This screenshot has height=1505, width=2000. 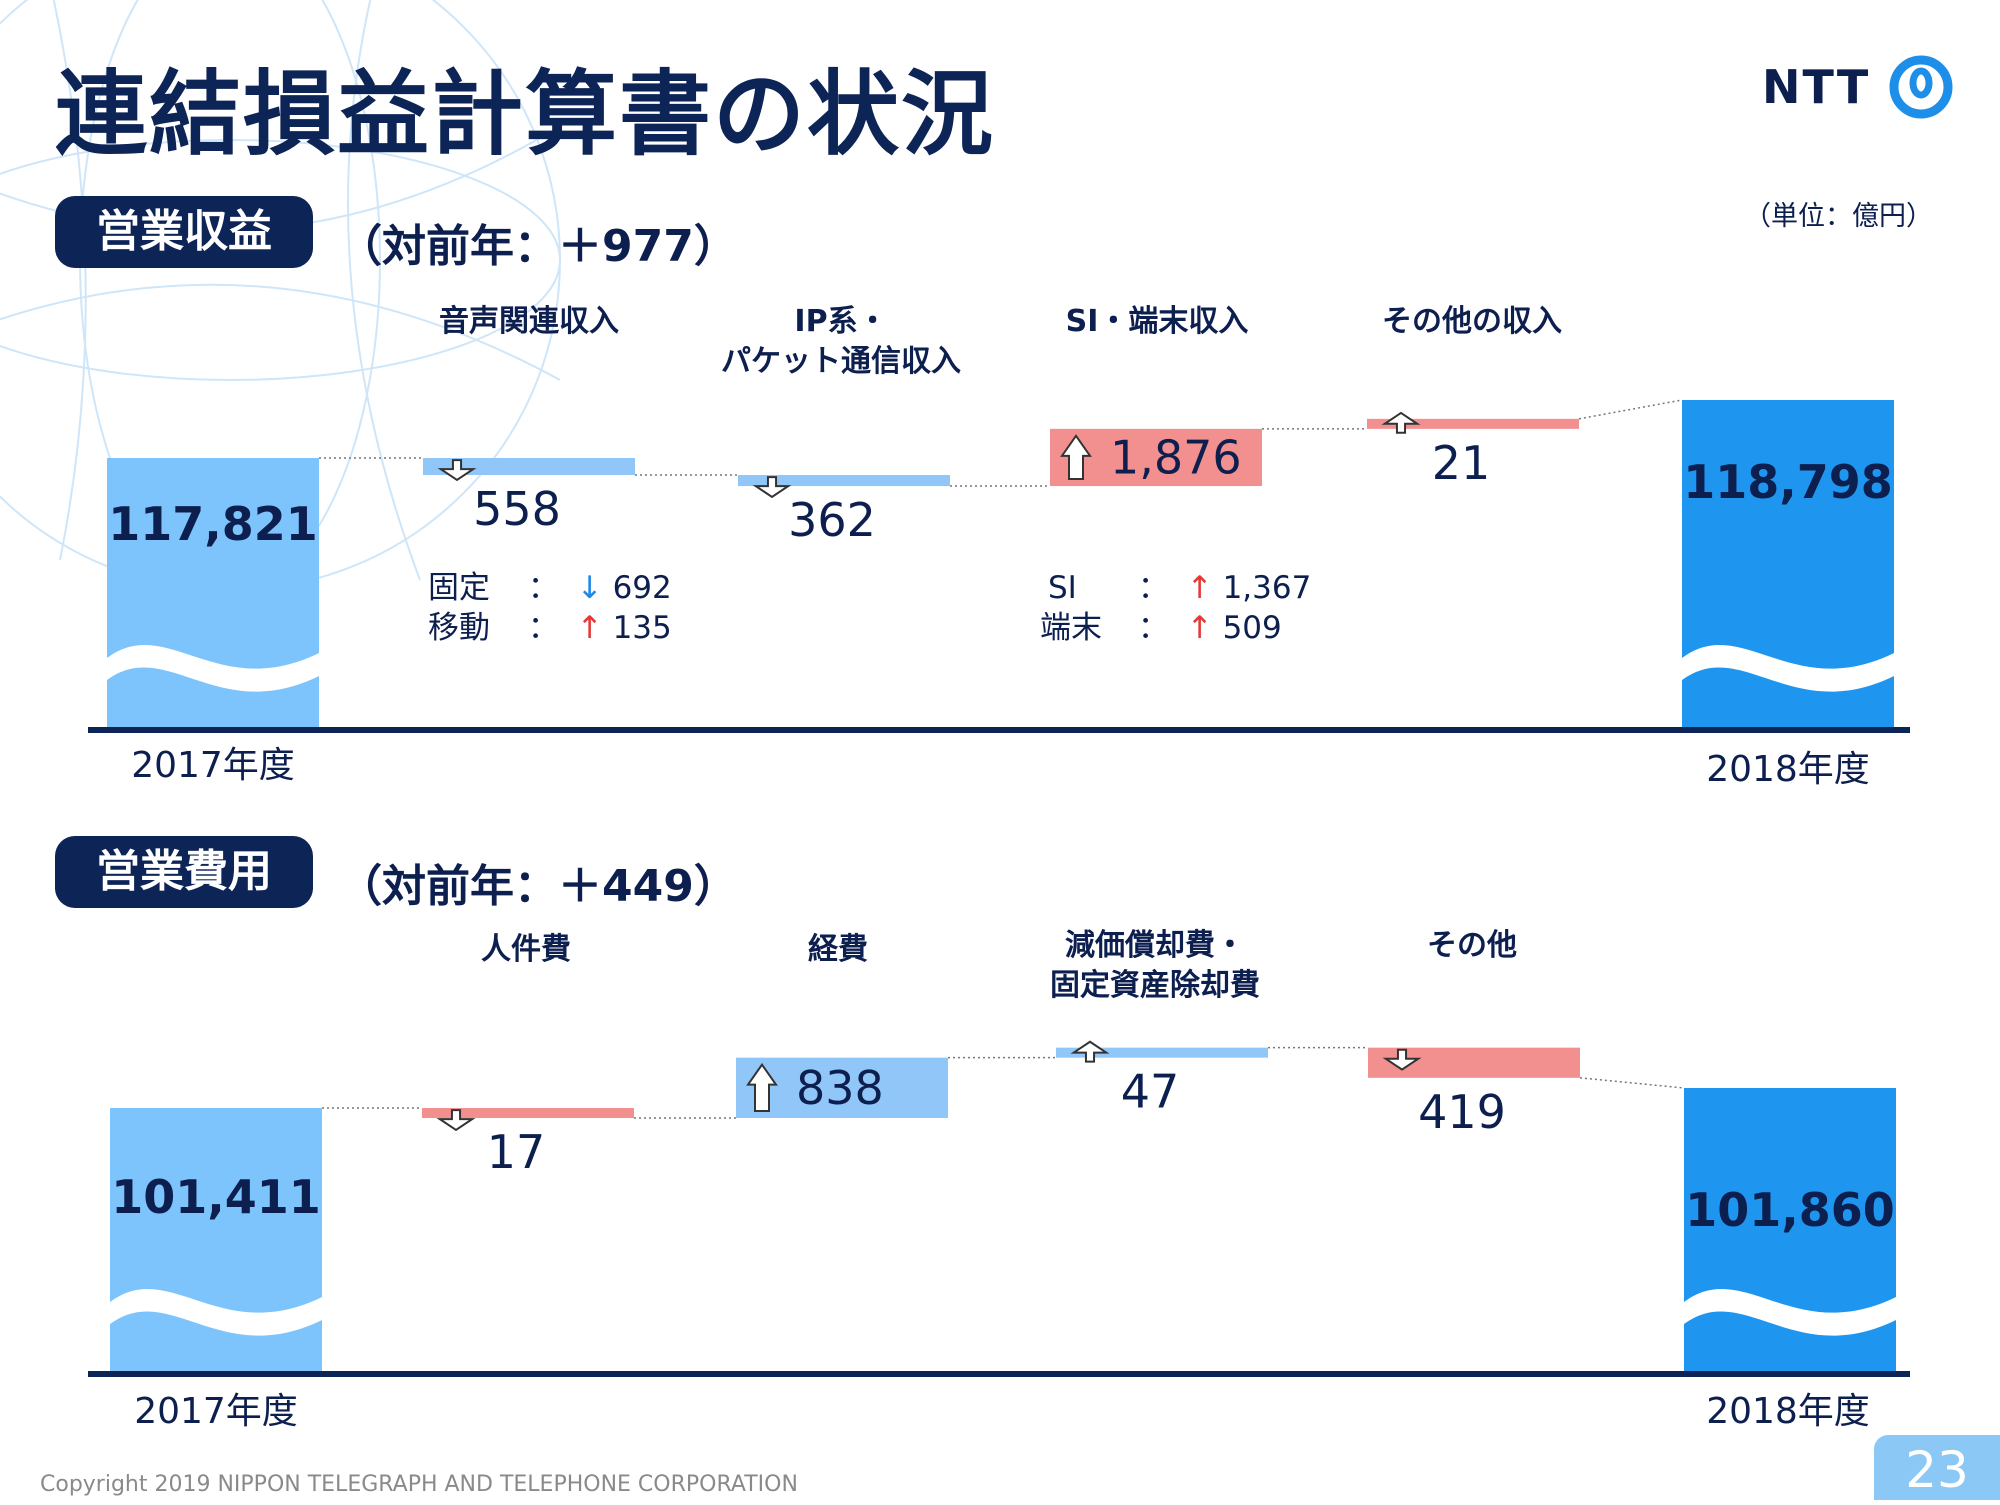 What do you see at coordinates (1838, 216) in the screenshot?
I see `unit-label: （単位：億円）` at bounding box center [1838, 216].